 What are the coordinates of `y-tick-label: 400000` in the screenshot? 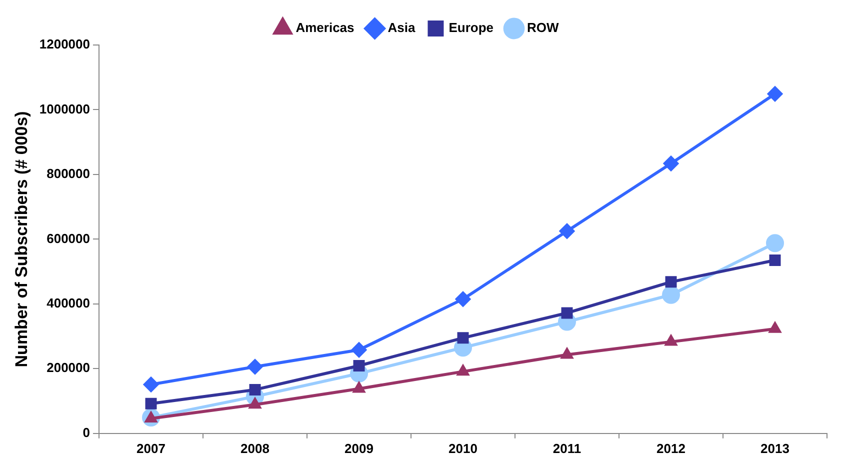 It's located at (68, 303).